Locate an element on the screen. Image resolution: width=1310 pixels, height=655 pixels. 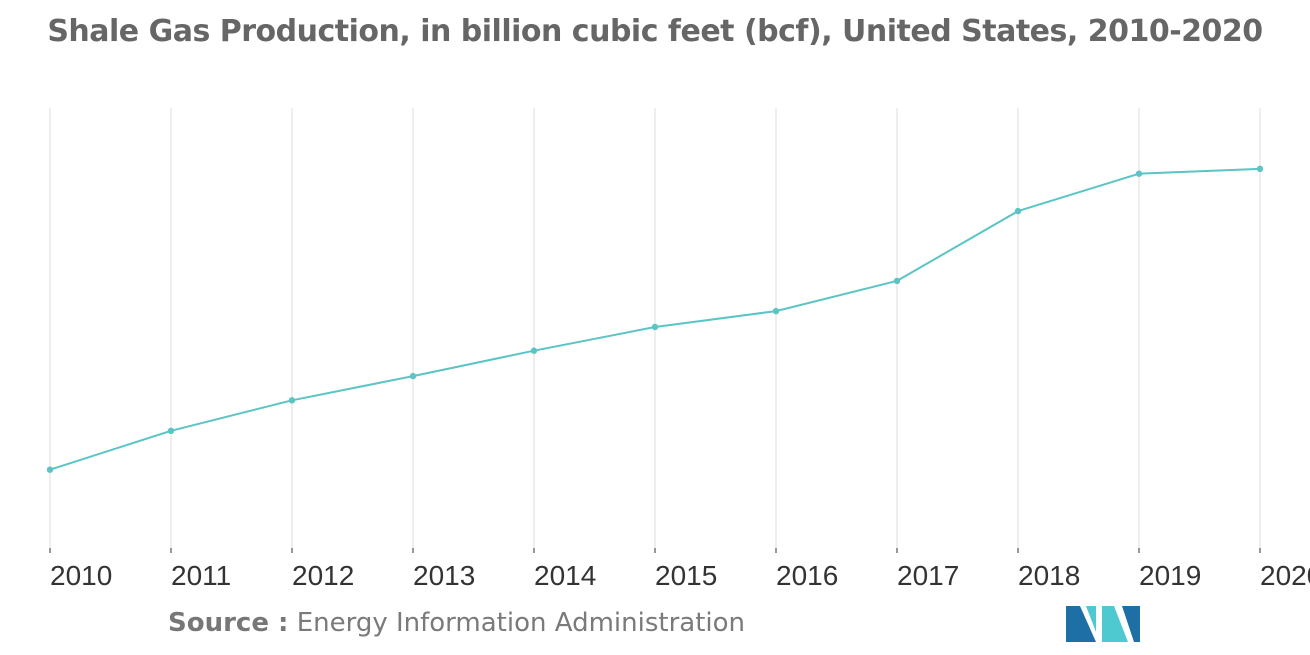
data-point-2018 is located at coordinates (1018, 211).